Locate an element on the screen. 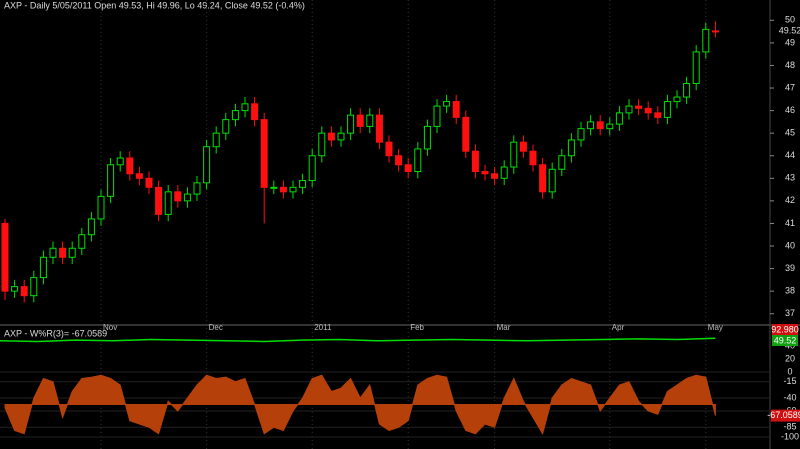 Image resolution: width=800 pixels, height=449 pixels. y-tick-label: 38 is located at coordinates (790, 291).